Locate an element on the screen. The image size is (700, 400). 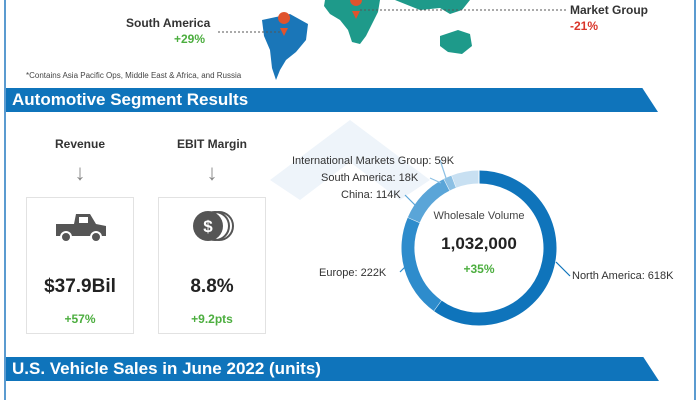
pickup-truck-icon is located at coordinates (81, 228).